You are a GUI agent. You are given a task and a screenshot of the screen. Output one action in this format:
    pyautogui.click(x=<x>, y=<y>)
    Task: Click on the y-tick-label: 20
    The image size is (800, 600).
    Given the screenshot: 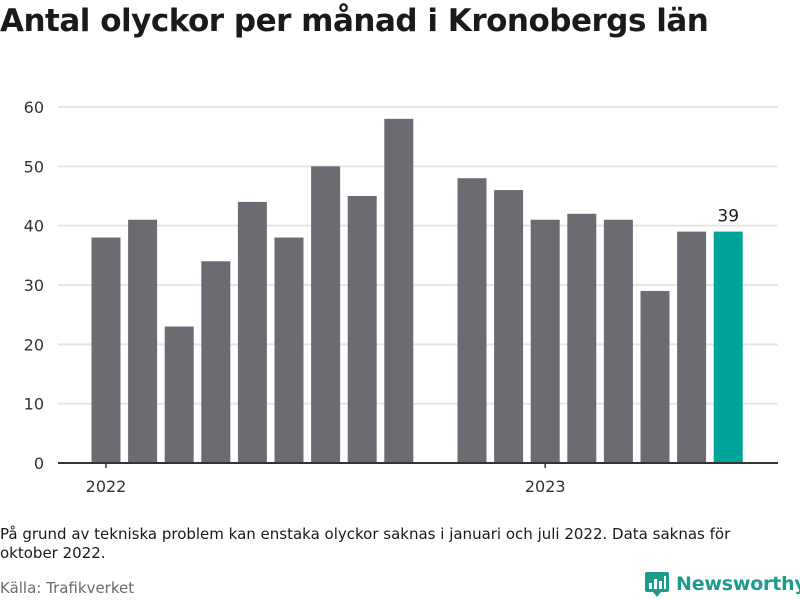 What is the action you would take?
    pyautogui.click(x=34, y=344)
    